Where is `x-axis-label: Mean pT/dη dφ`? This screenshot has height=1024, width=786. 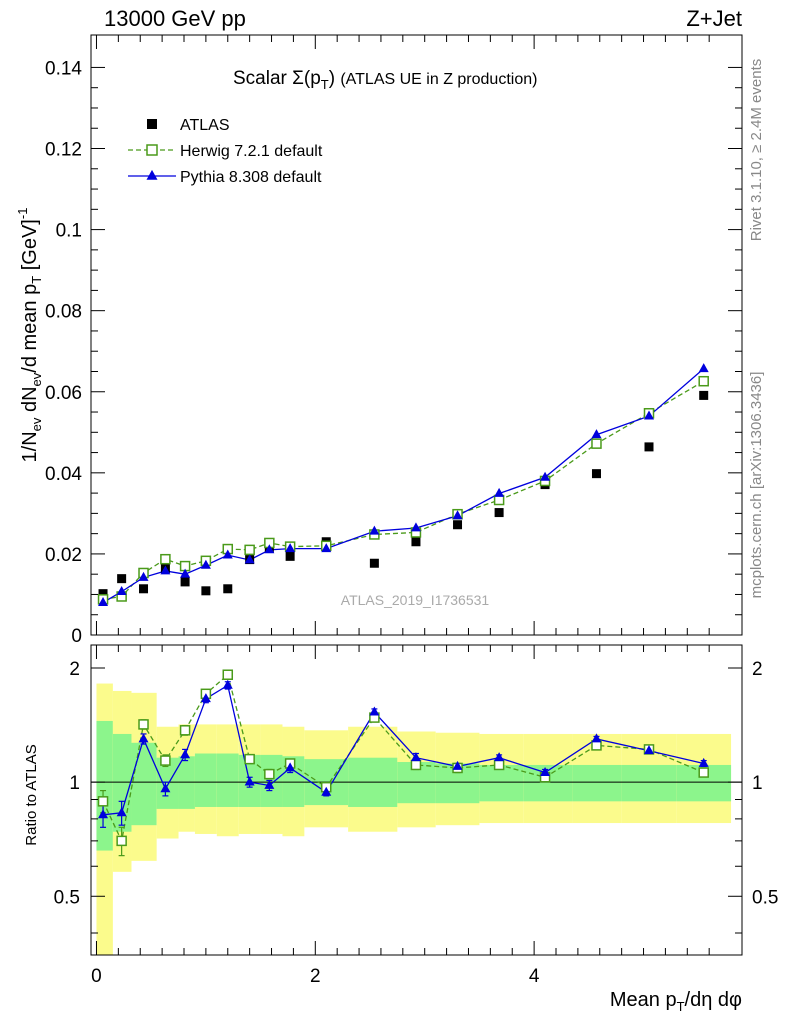
x-axis-label: Mean pT/dη dφ is located at coordinates (676, 1001).